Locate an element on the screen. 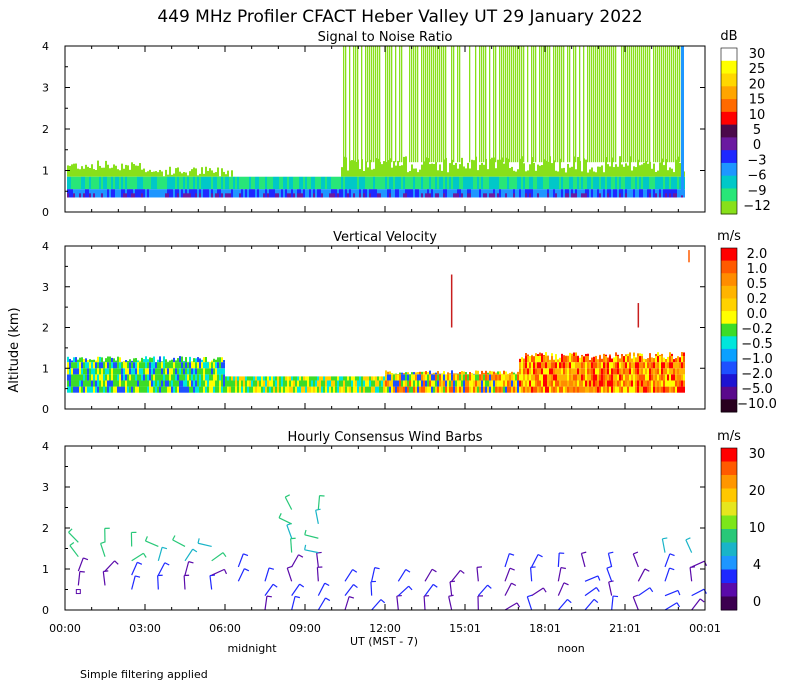  x-tick-label: 00:00 is located at coordinates (65, 628).